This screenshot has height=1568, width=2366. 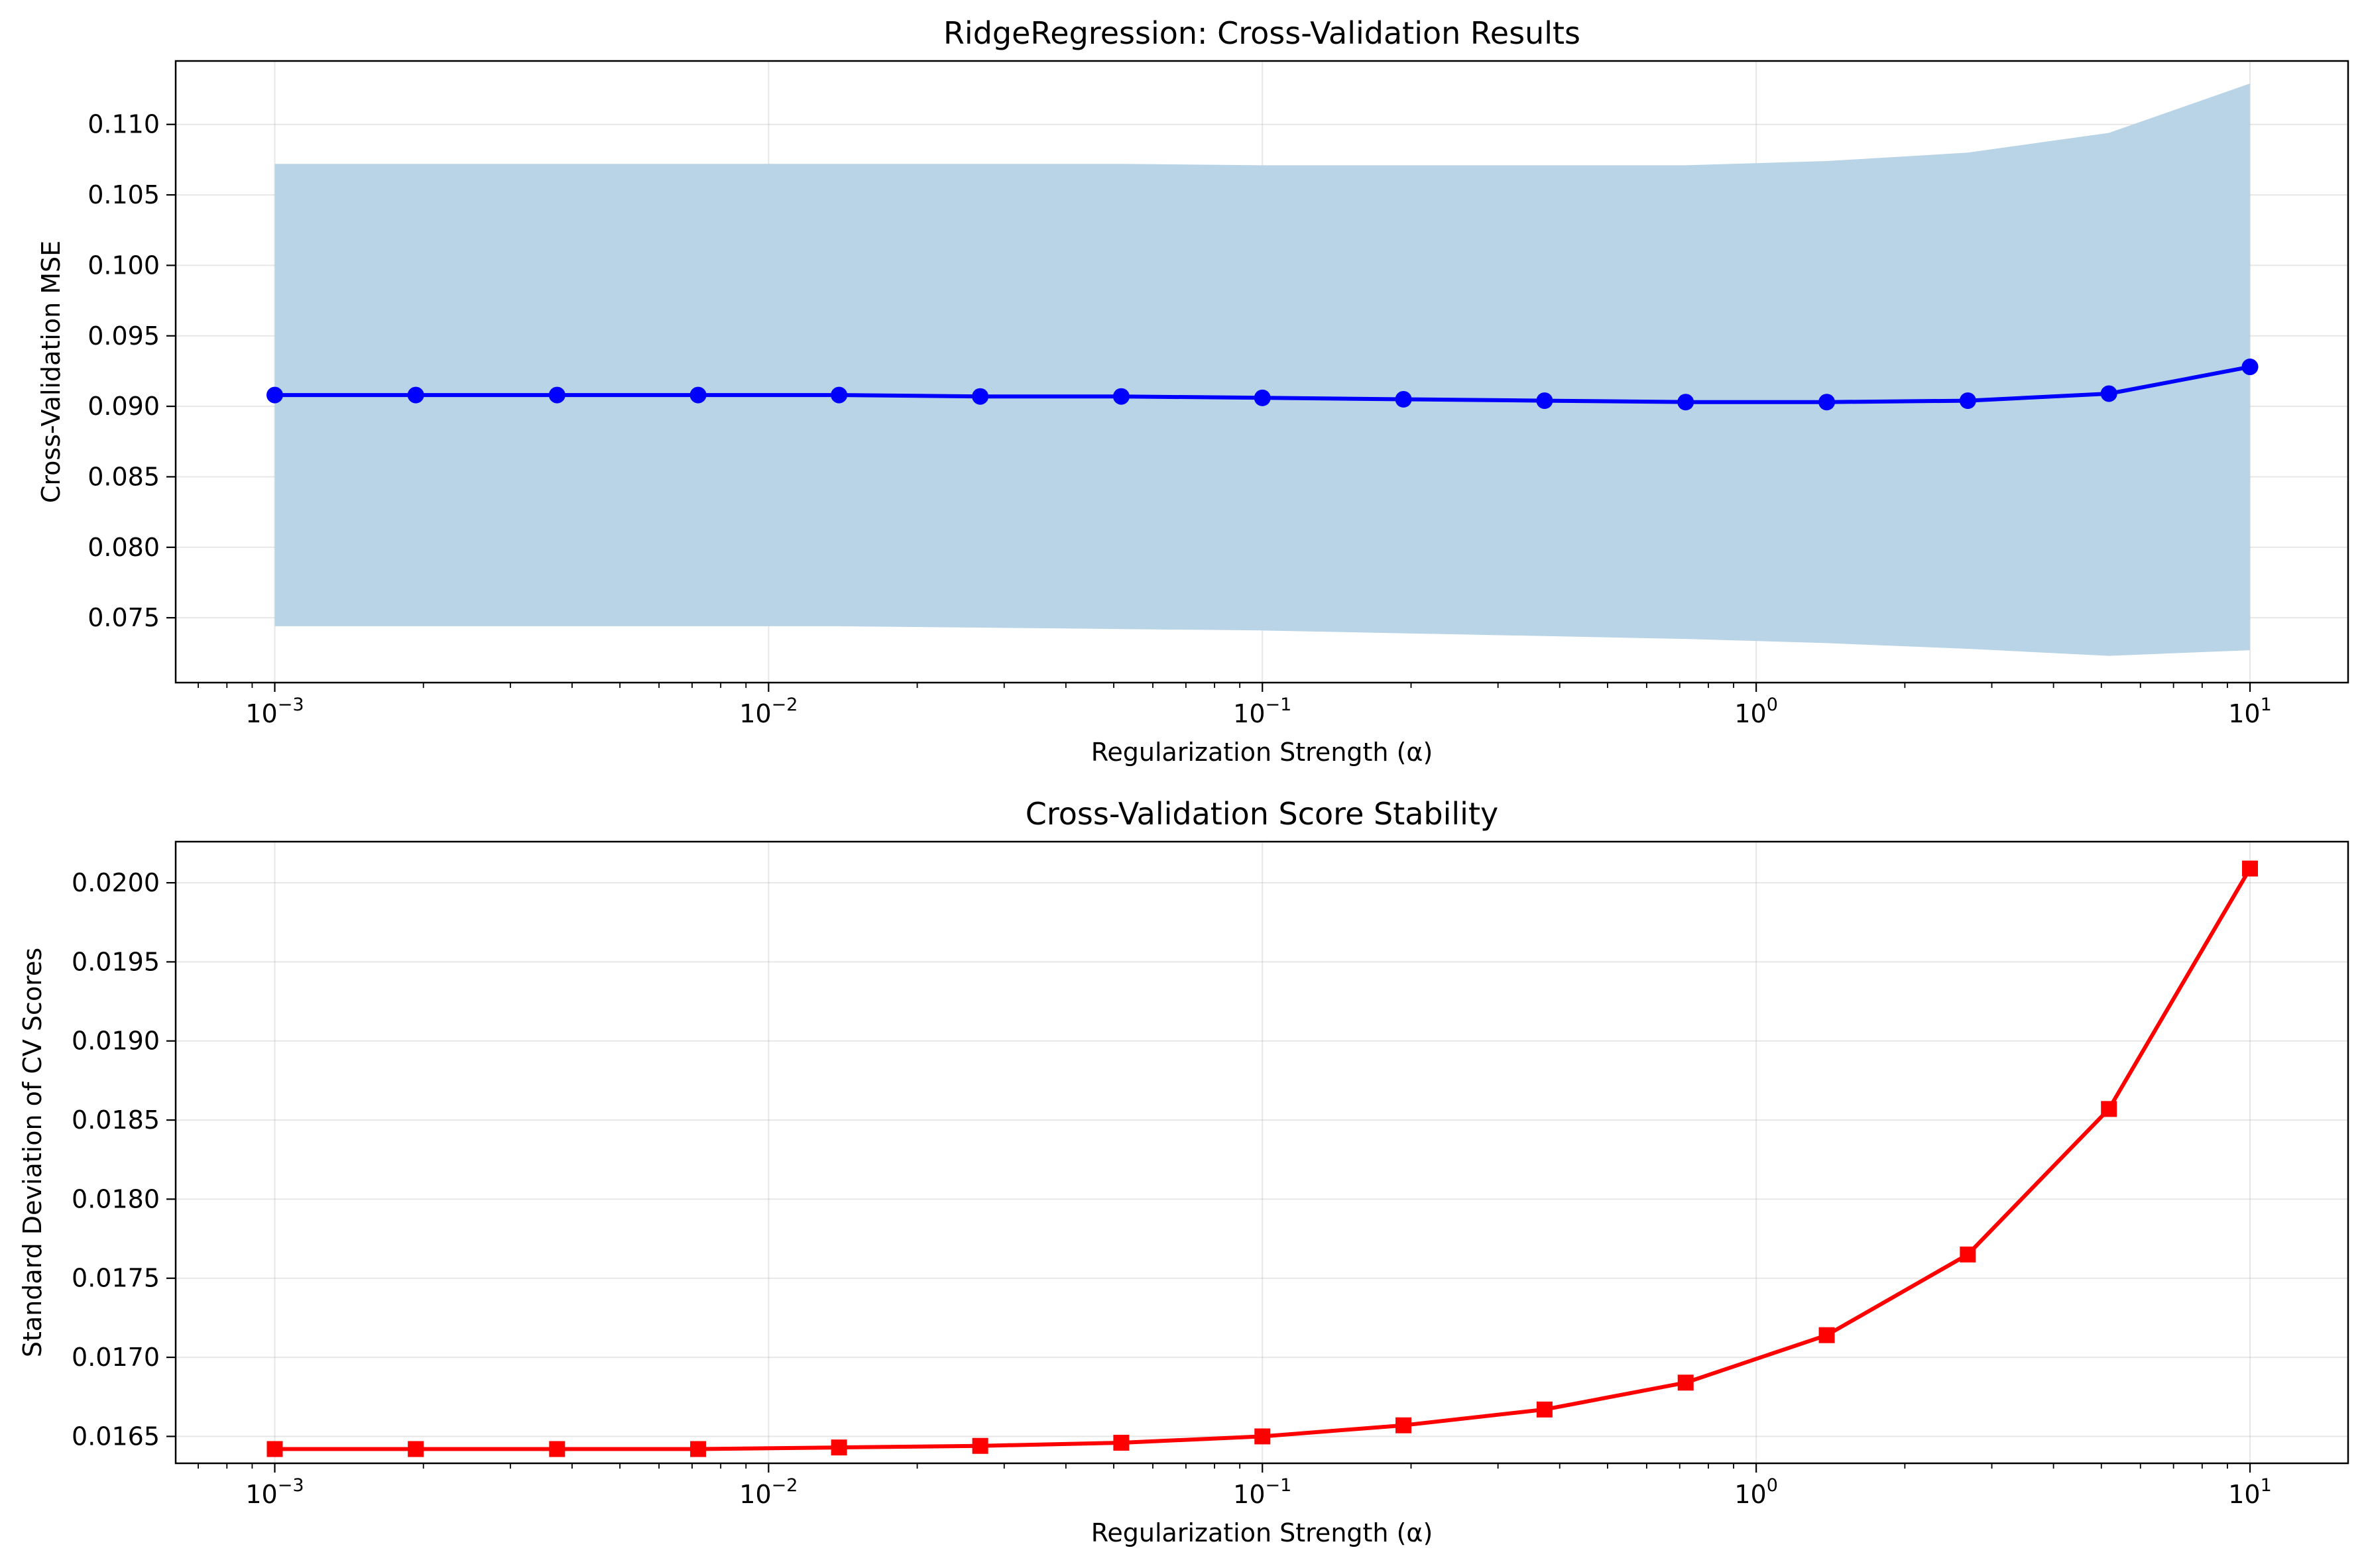 I want to click on y-tick-label: 0.0165, so click(x=116, y=1436).